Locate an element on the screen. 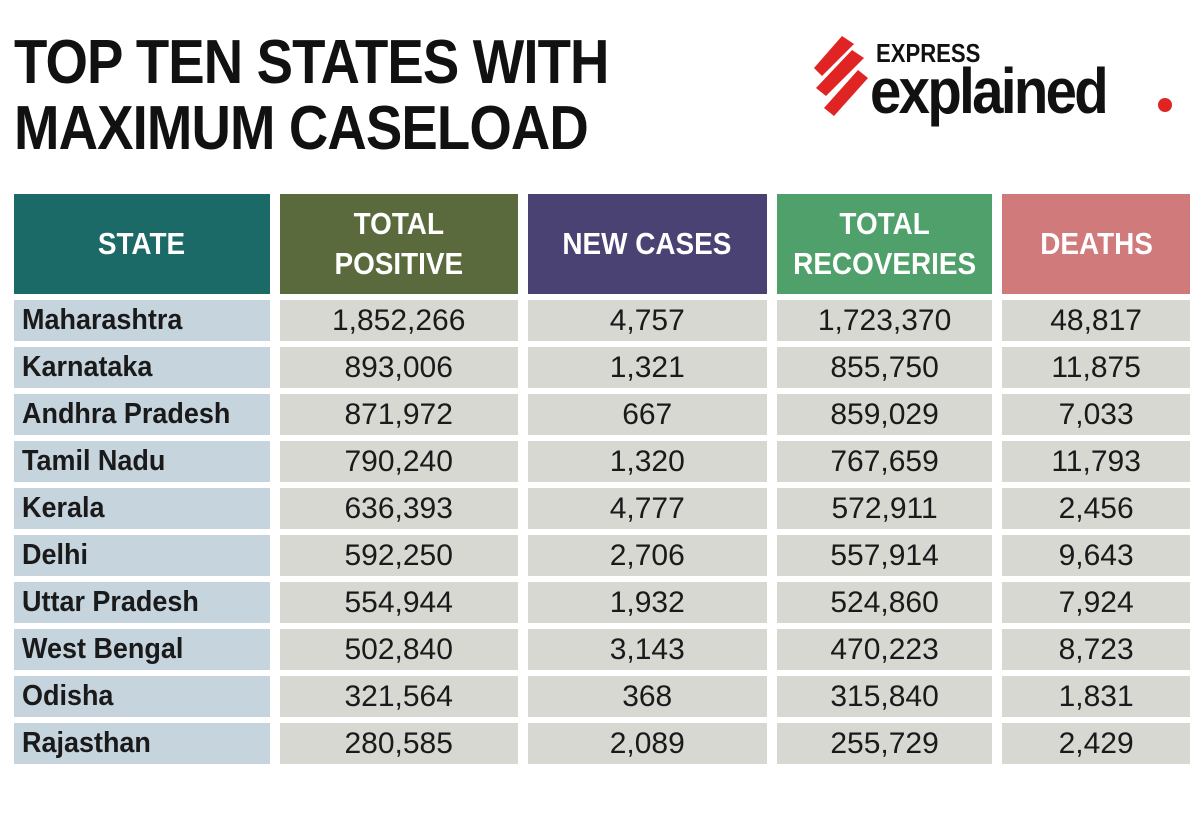  state-cell: Uttar Pradesh is located at coordinates (142, 602).